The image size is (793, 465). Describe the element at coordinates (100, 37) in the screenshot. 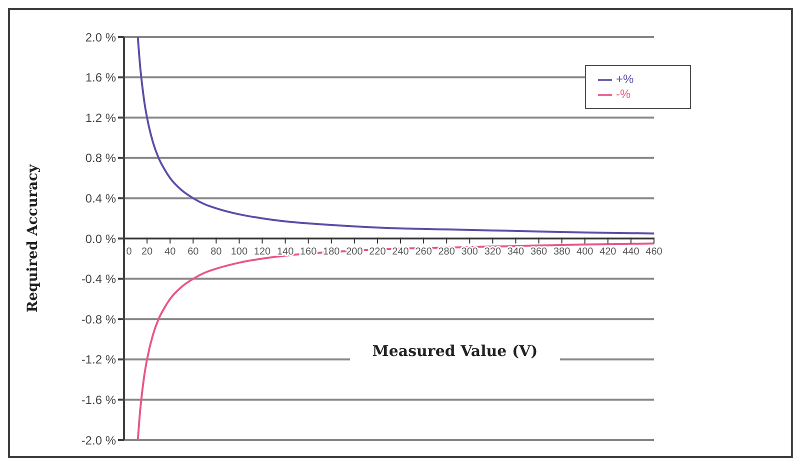

I see `y-tick-label: 2.0 %` at that location.